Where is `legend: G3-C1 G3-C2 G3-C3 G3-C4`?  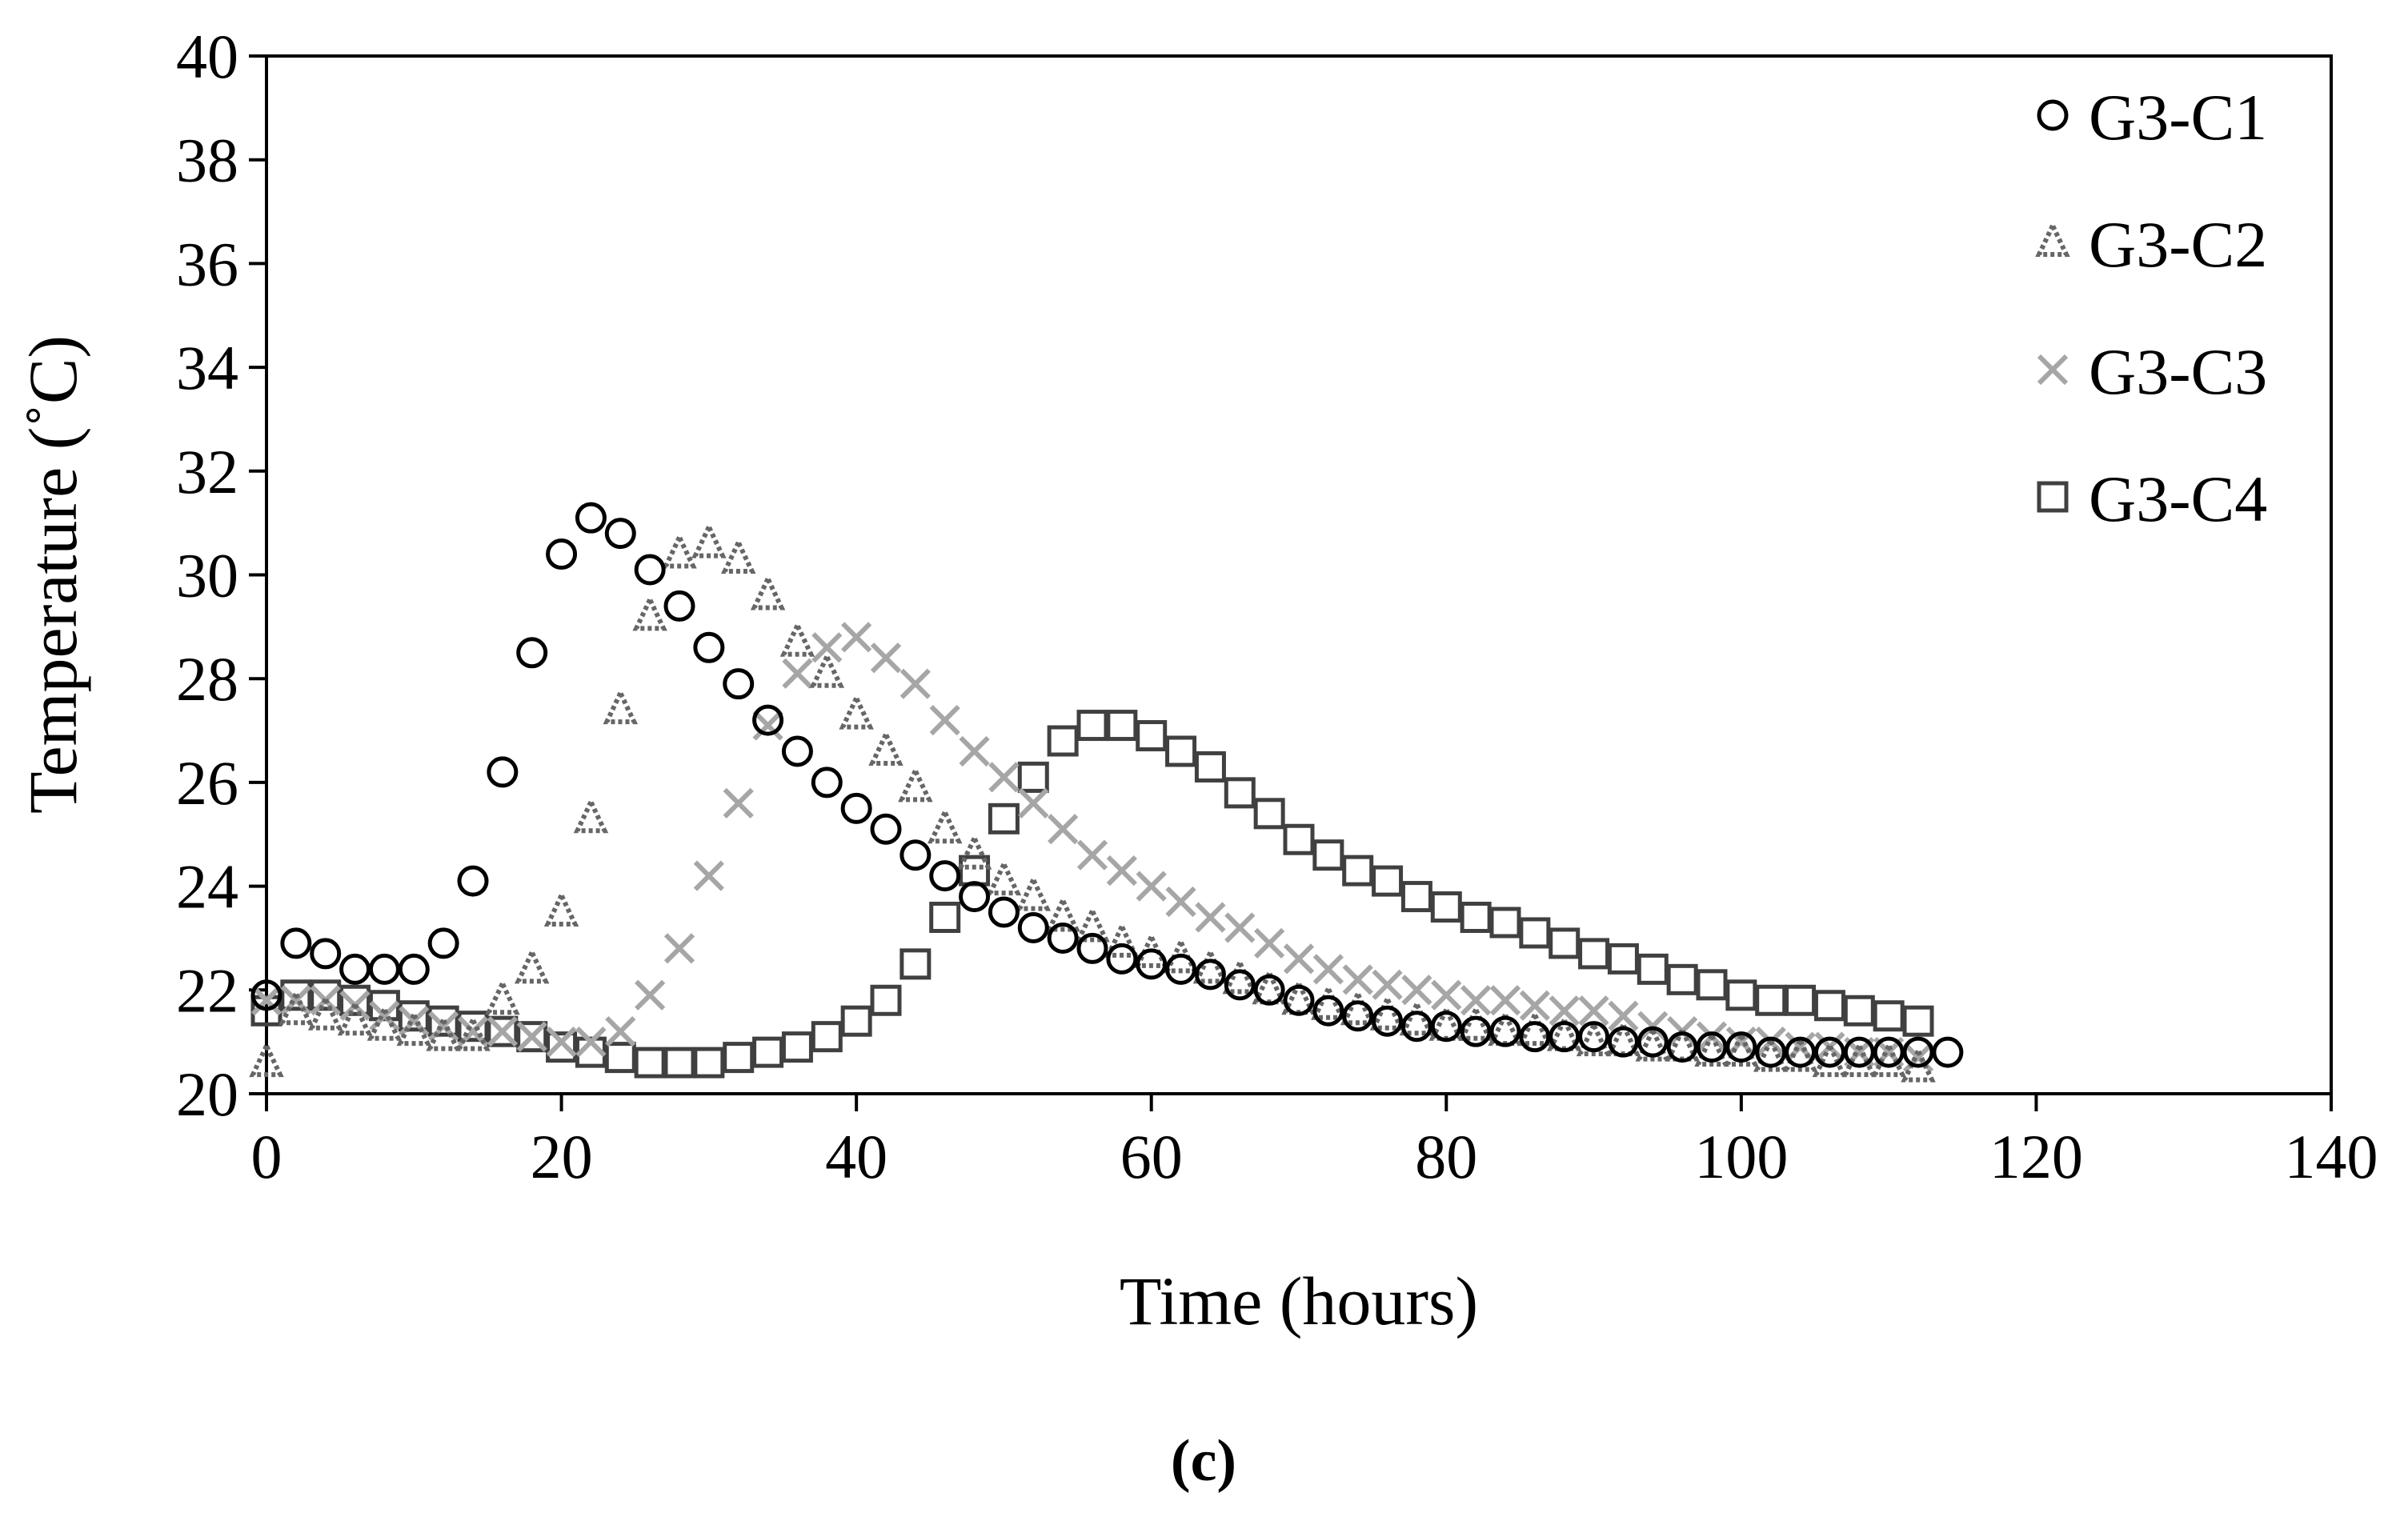
legend: G3-C1 G3-C2 G3-C3 G3-C4 is located at coordinates (2151, 308).